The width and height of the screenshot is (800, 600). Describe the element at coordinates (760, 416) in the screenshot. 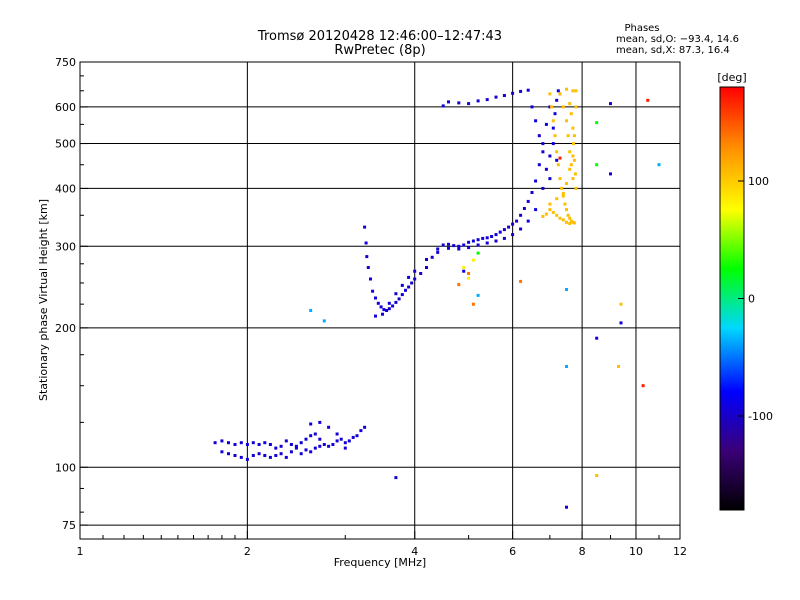

I see `colorbar-tick-label: -100` at that location.